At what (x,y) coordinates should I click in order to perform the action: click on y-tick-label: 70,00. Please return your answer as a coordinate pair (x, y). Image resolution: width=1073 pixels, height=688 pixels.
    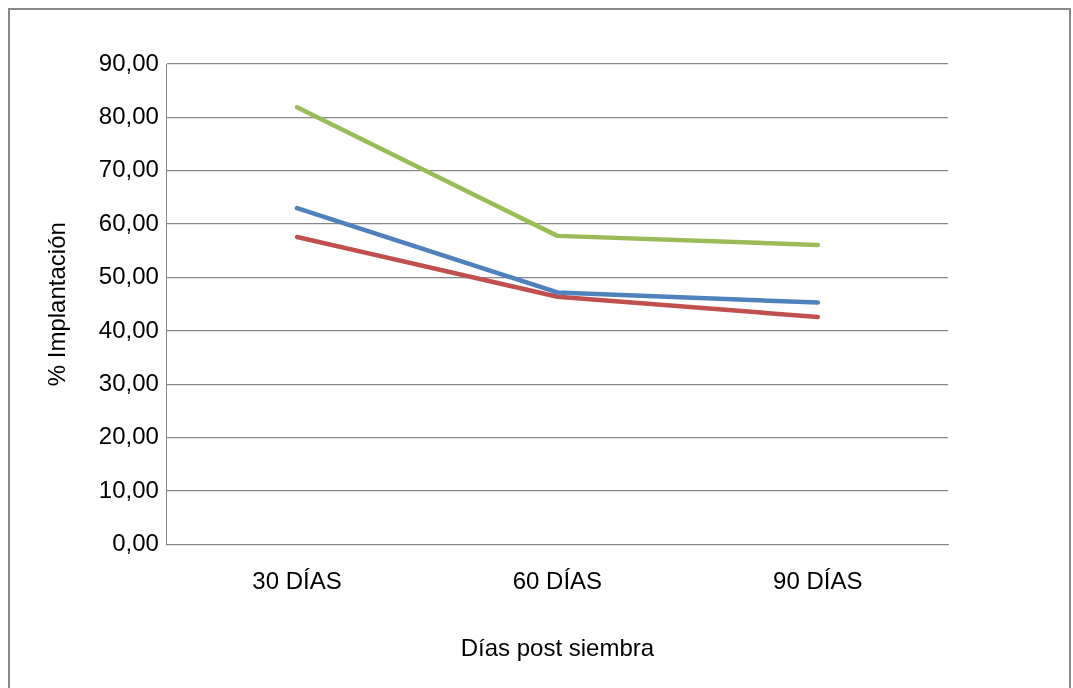
    Looking at the image, I should click on (128, 169).